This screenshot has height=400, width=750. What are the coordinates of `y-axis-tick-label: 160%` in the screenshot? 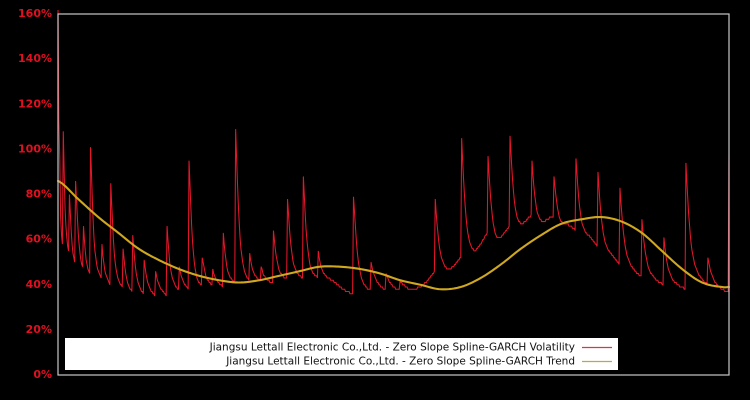 It's located at (35, 13).